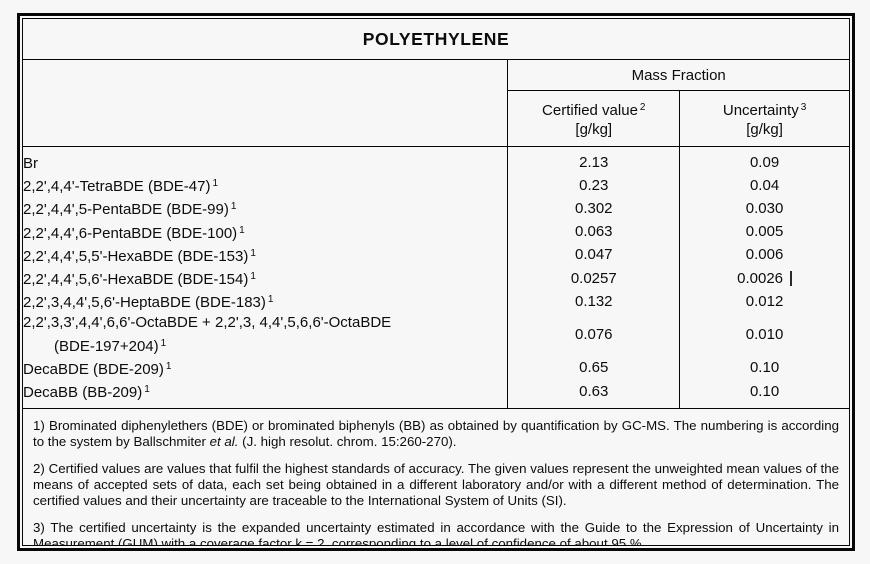 The width and height of the screenshot is (870, 564). Describe the element at coordinates (266, 368) in the screenshot. I see `analyte-name: DecaBDE (BDE-209) 1` at that location.